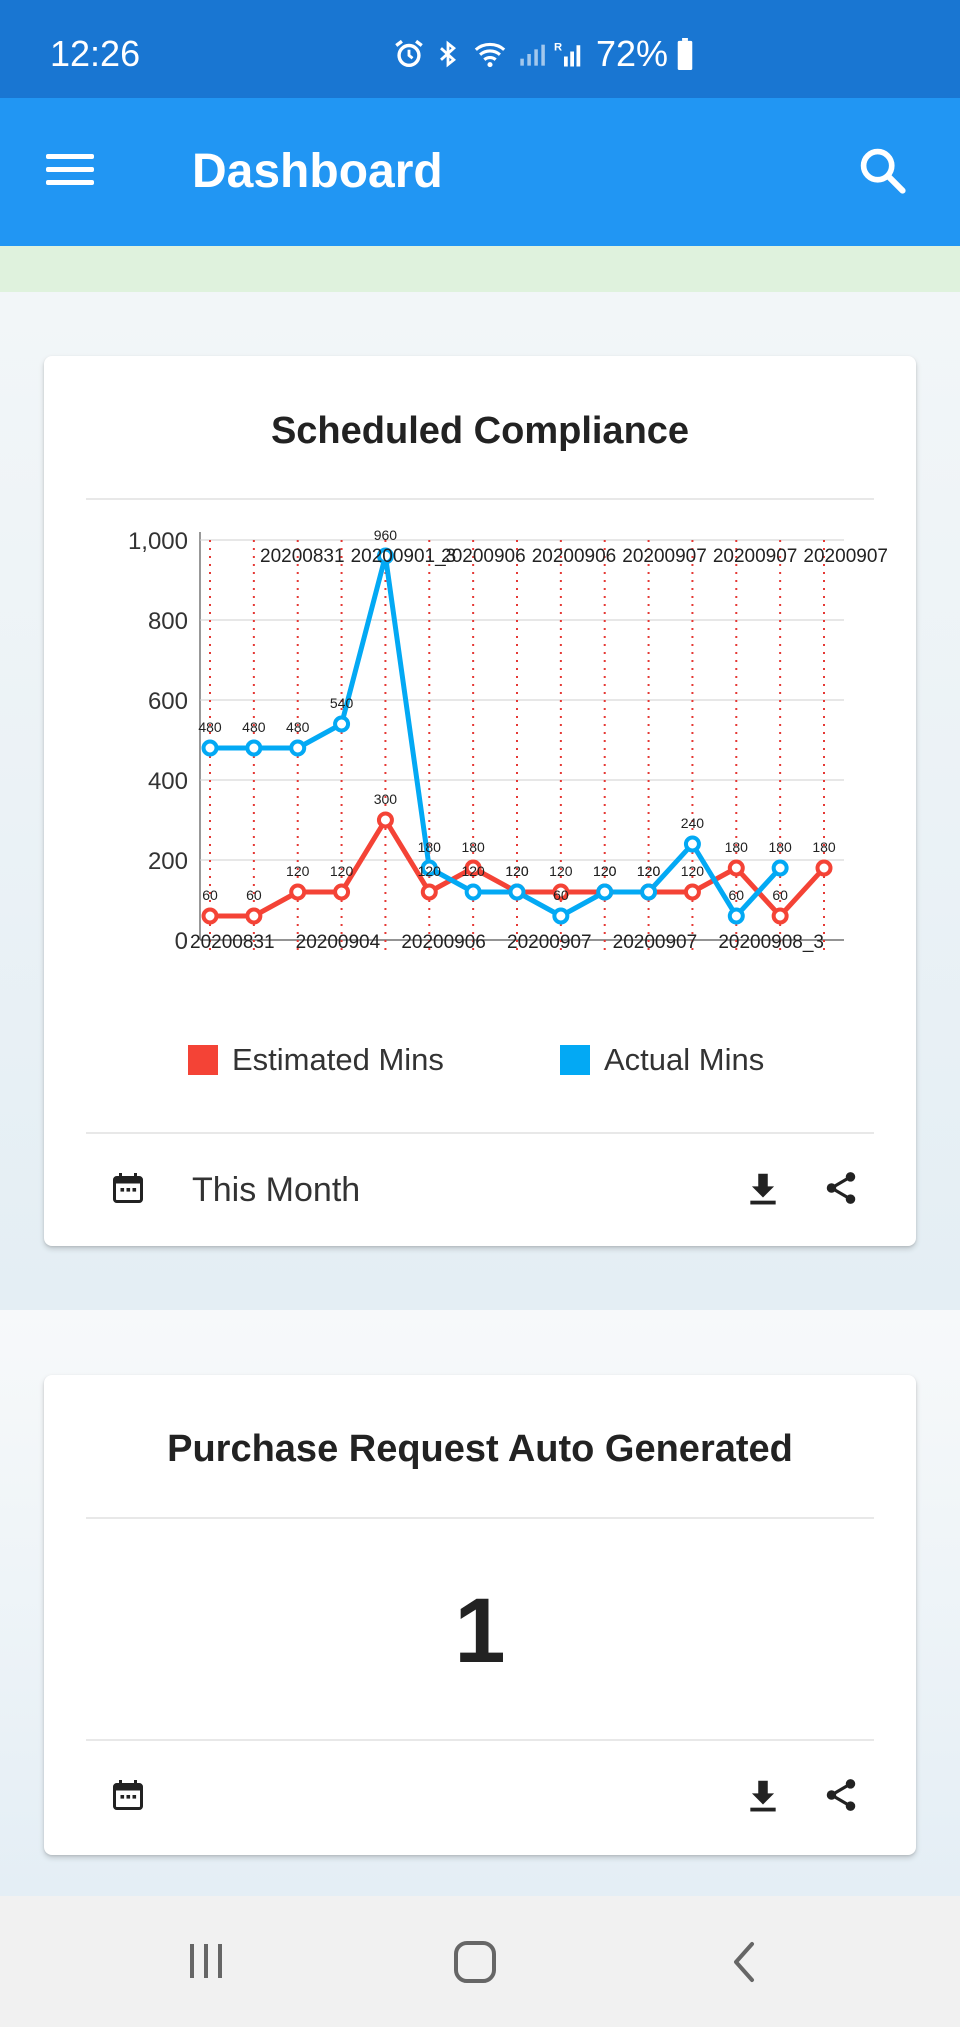  Describe the element at coordinates (158, 541) in the screenshot. I see `y-tick-label: 1,000` at that location.